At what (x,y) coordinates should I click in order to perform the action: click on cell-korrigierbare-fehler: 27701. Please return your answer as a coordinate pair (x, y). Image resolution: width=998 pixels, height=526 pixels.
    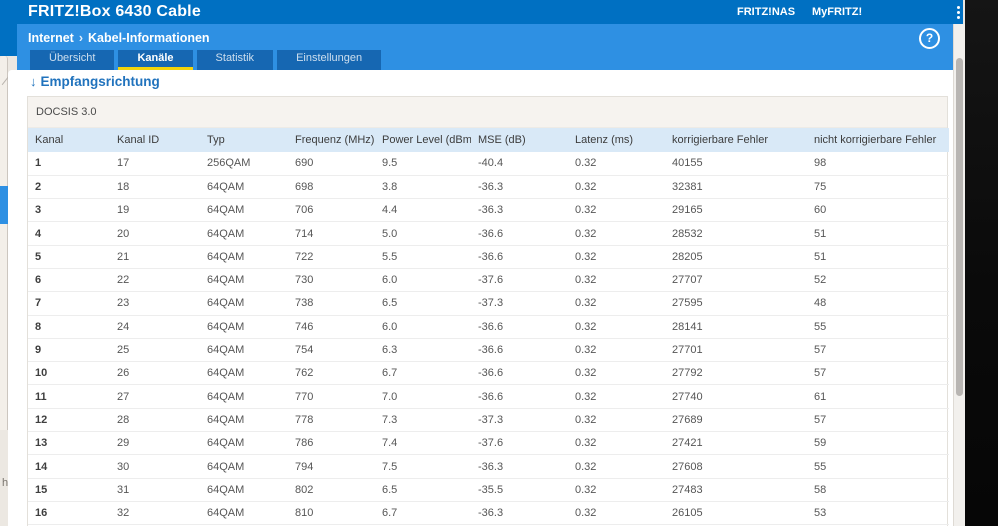
    Looking at the image, I should click on (736, 350).